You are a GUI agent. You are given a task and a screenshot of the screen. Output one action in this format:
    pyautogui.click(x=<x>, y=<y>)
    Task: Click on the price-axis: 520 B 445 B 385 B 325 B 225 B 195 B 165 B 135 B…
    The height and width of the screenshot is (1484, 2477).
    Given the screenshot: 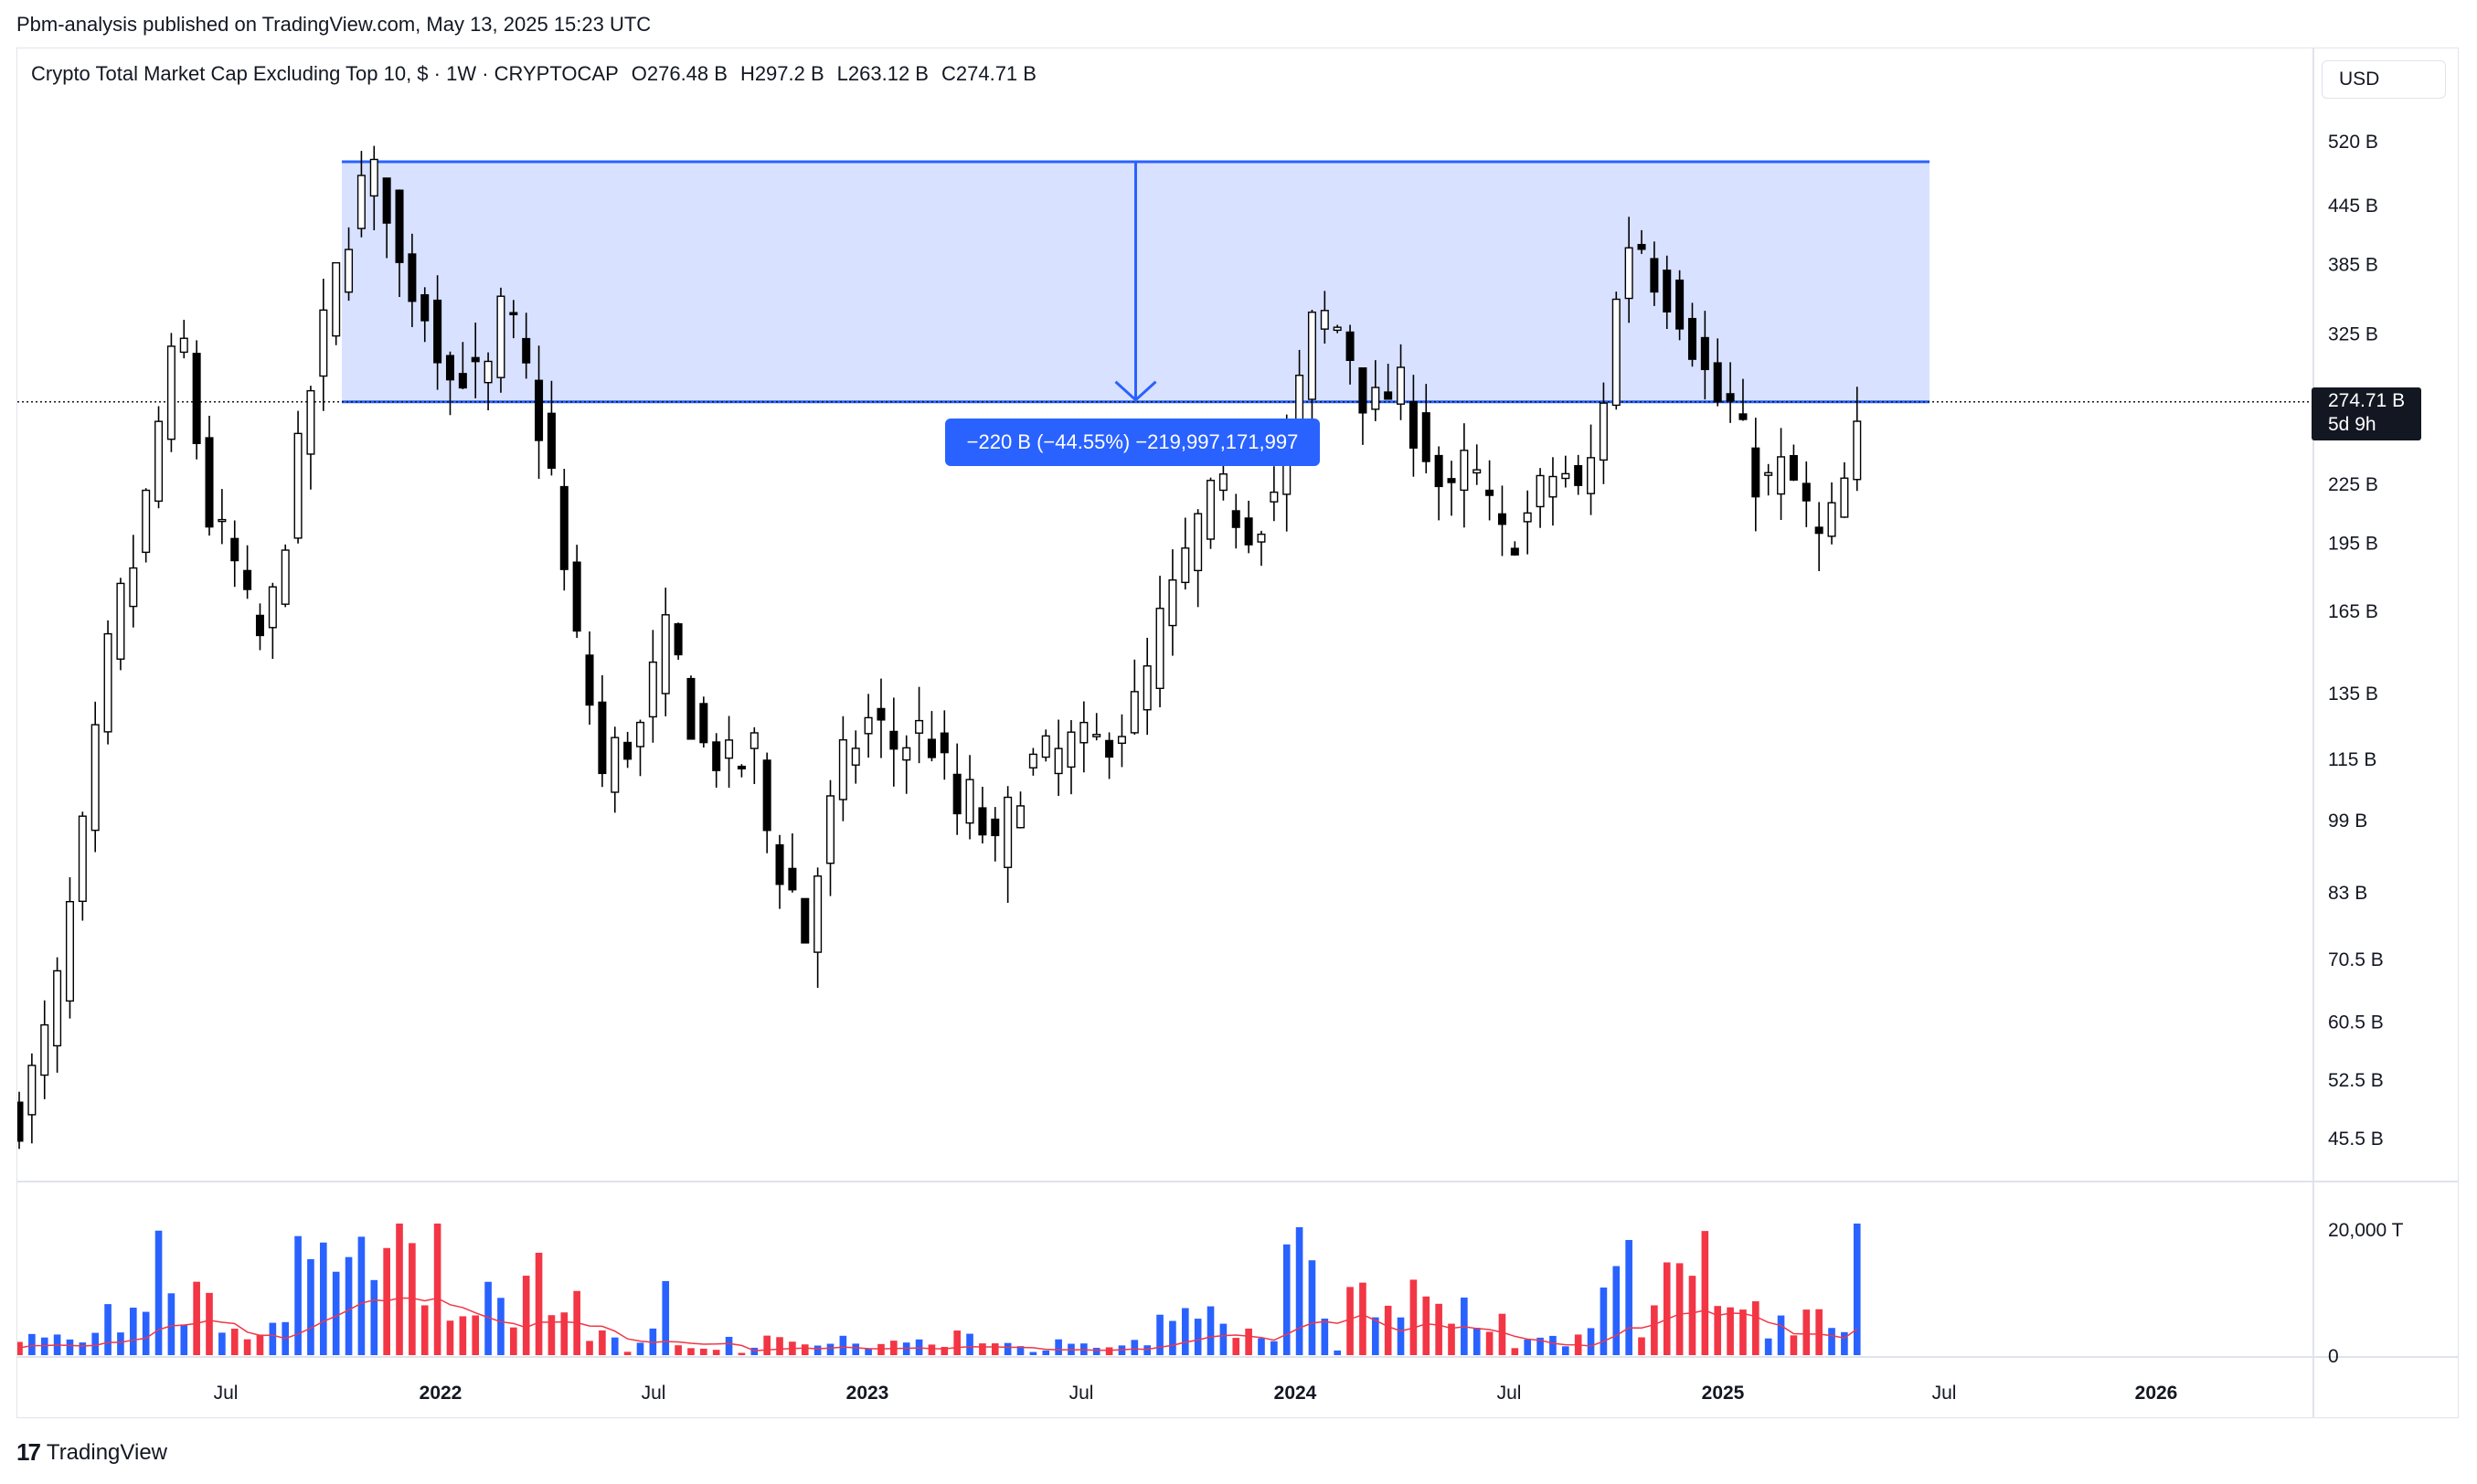 What is the action you would take?
    pyautogui.click(x=2356, y=641)
    